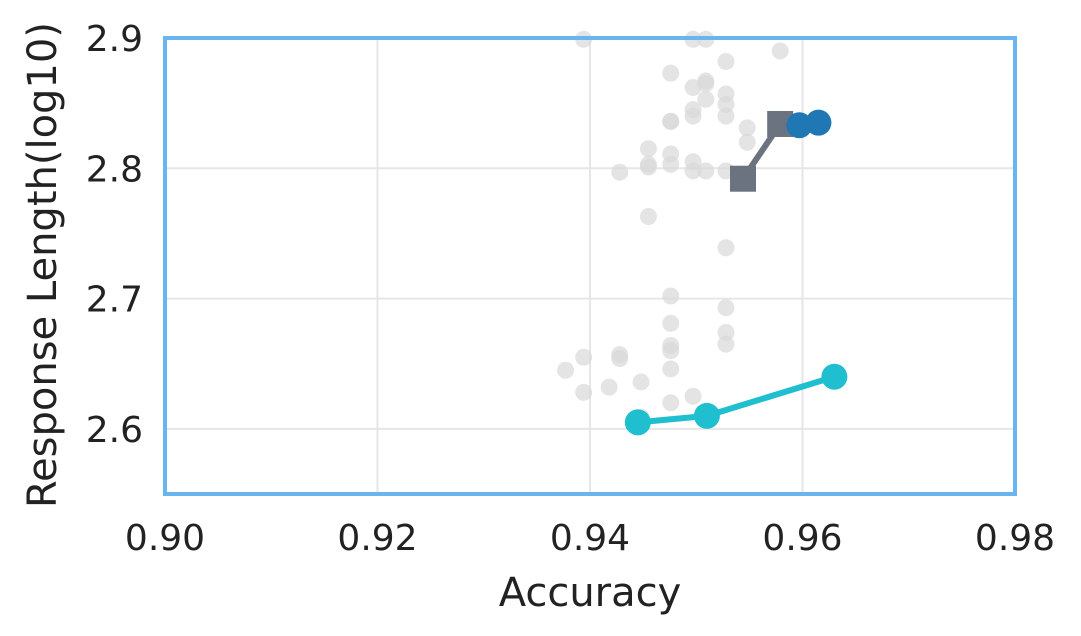 This screenshot has width=1081, height=636. What do you see at coordinates (114, 169) in the screenshot?
I see `y-tick-label: 2.8` at bounding box center [114, 169].